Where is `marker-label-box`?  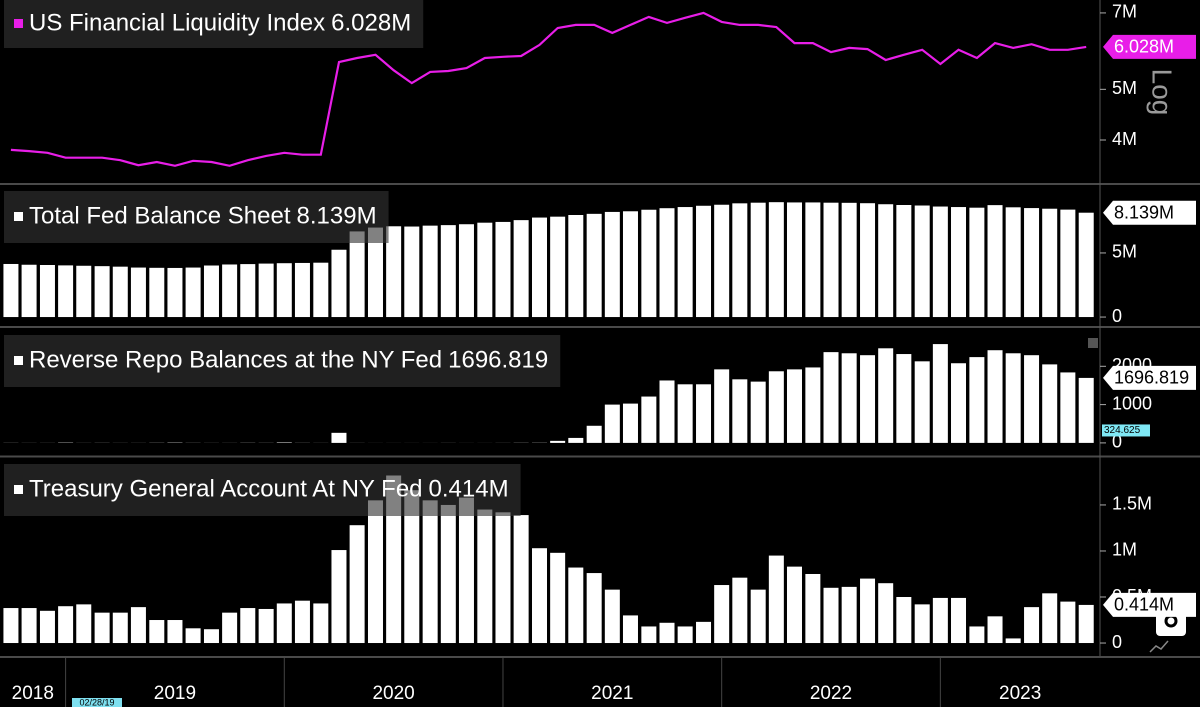 marker-label-box is located at coordinates (1126, 430).